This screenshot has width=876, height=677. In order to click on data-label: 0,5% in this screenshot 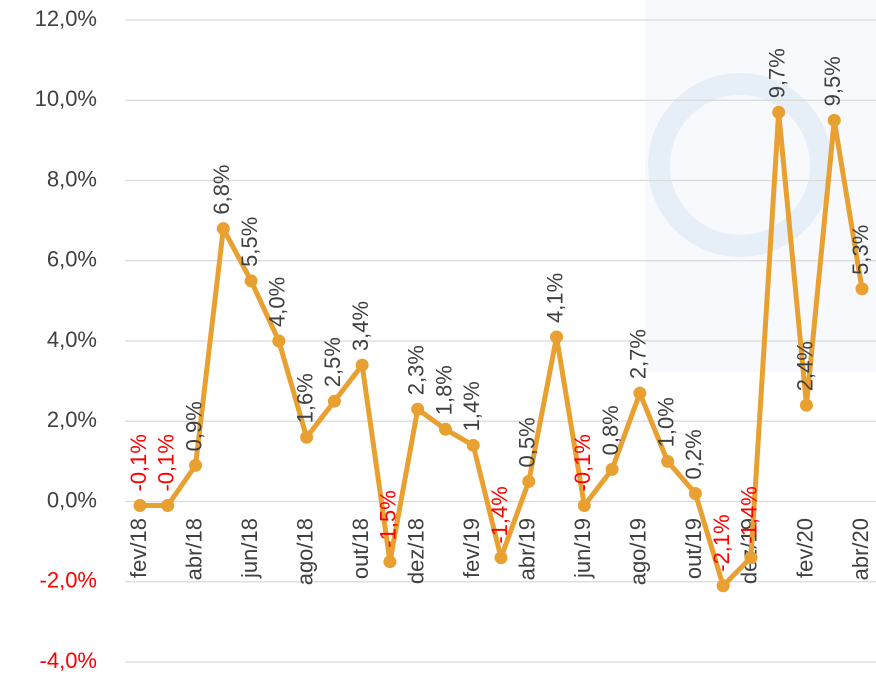, I will do `click(527, 442)`.